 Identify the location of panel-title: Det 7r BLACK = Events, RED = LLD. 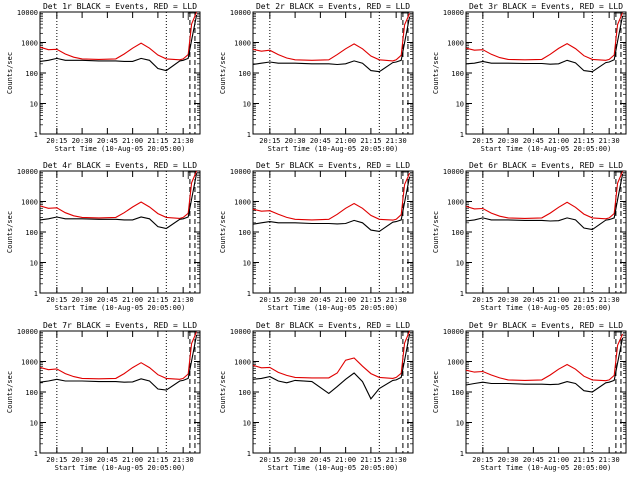
(120, 325).